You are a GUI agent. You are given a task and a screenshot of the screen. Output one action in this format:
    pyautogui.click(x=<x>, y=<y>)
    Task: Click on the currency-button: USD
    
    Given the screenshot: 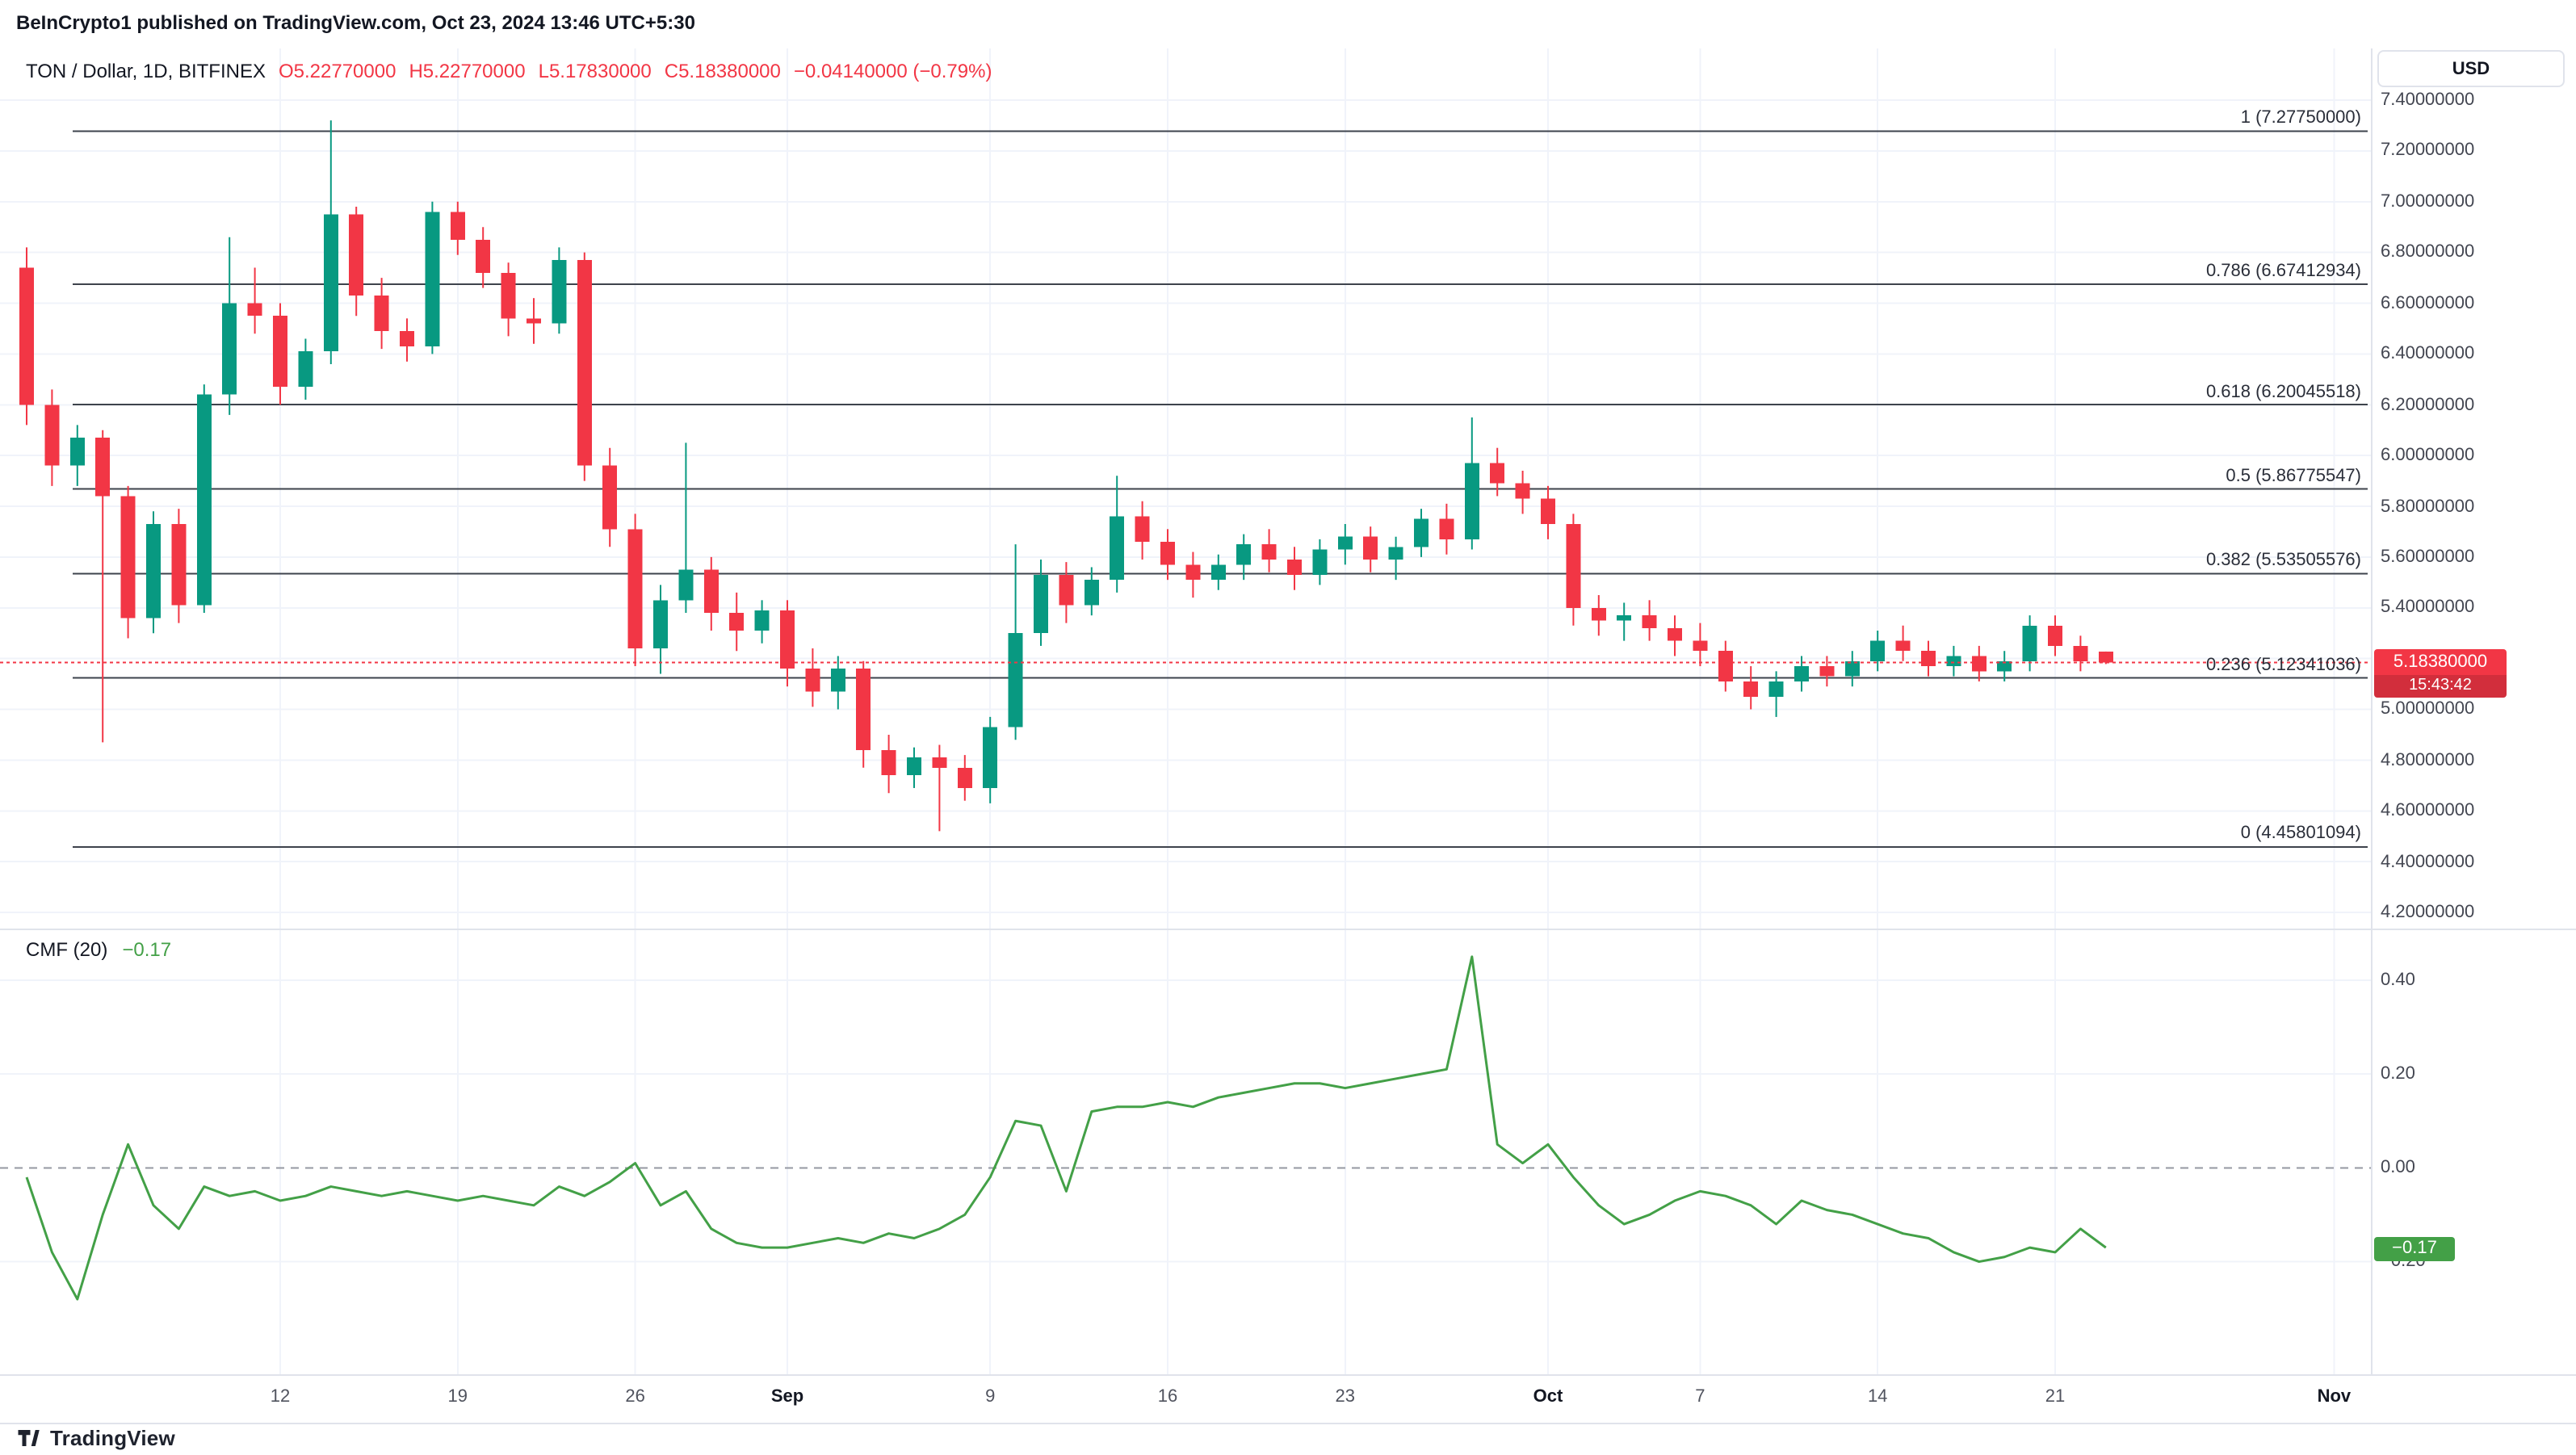 What is the action you would take?
    pyautogui.click(x=2471, y=68)
    